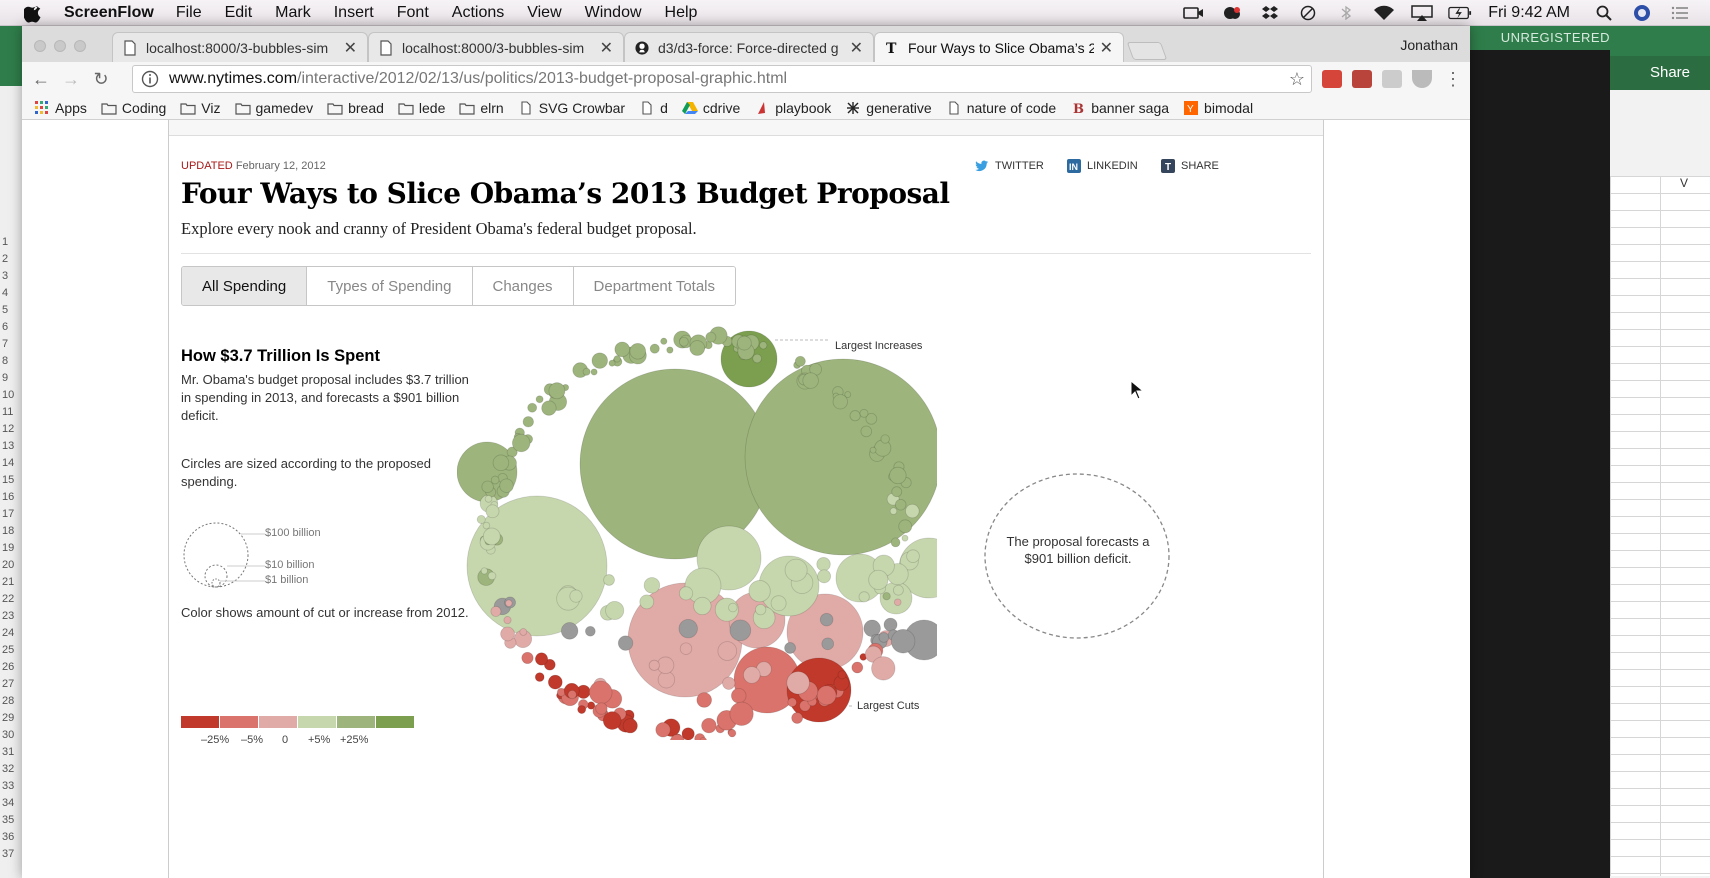 Image resolution: width=1710 pixels, height=878 pixels. Describe the element at coordinates (412, 12) in the screenshot. I see `menu-font: Font` at that location.